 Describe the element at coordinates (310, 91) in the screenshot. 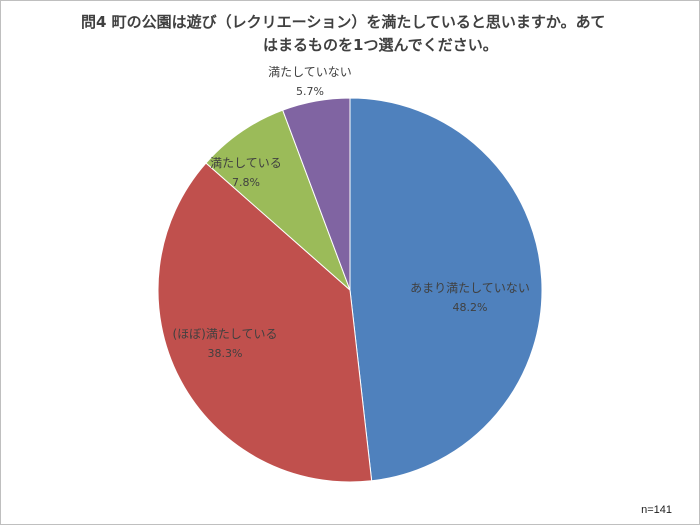

I see `slice-value-4: 5.7%` at that location.